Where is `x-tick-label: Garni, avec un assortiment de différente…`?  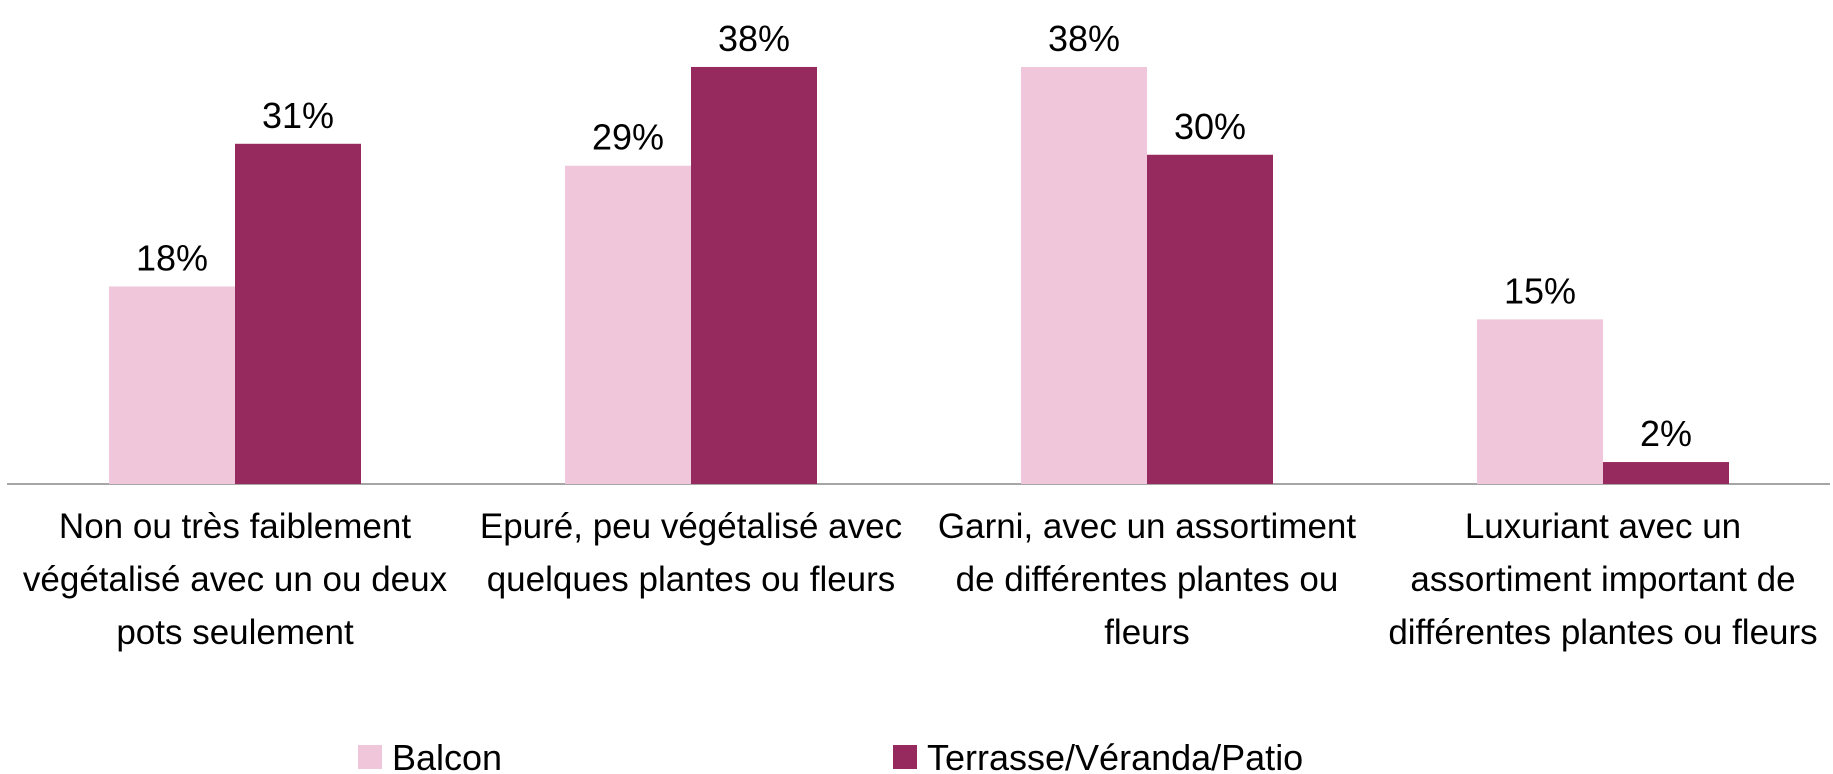 x-tick-label: Garni, avec un assortiment de différente… is located at coordinates (1147, 579).